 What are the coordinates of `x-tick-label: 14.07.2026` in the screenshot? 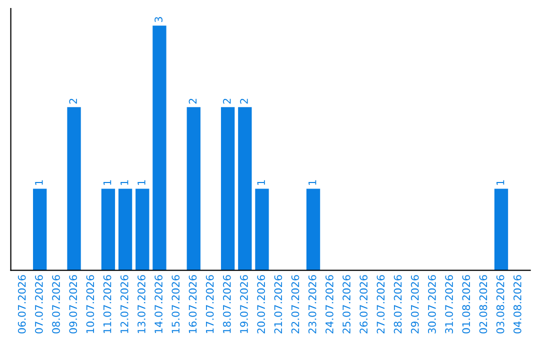 It's located at (158, 304).